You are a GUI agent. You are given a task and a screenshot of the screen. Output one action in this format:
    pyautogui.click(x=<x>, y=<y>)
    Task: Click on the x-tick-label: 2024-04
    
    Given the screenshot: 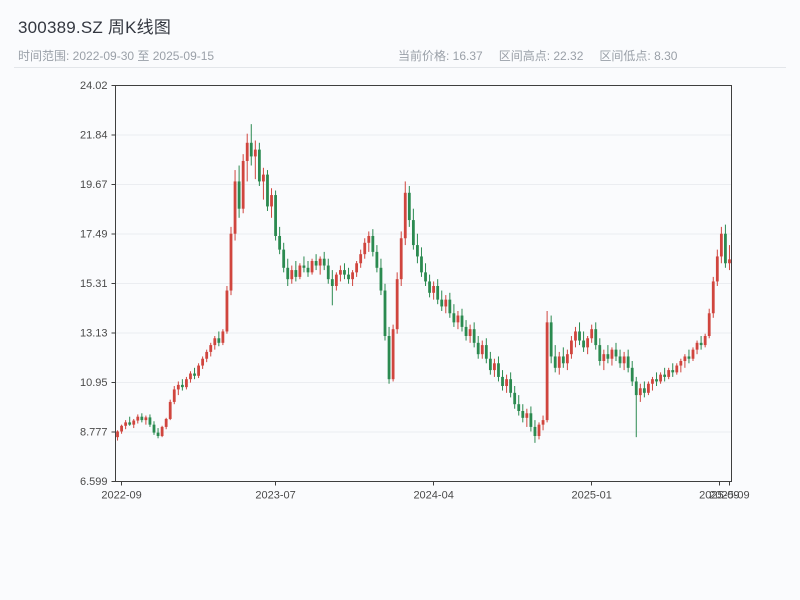 What is the action you would take?
    pyautogui.click(x=433, y=496)
    